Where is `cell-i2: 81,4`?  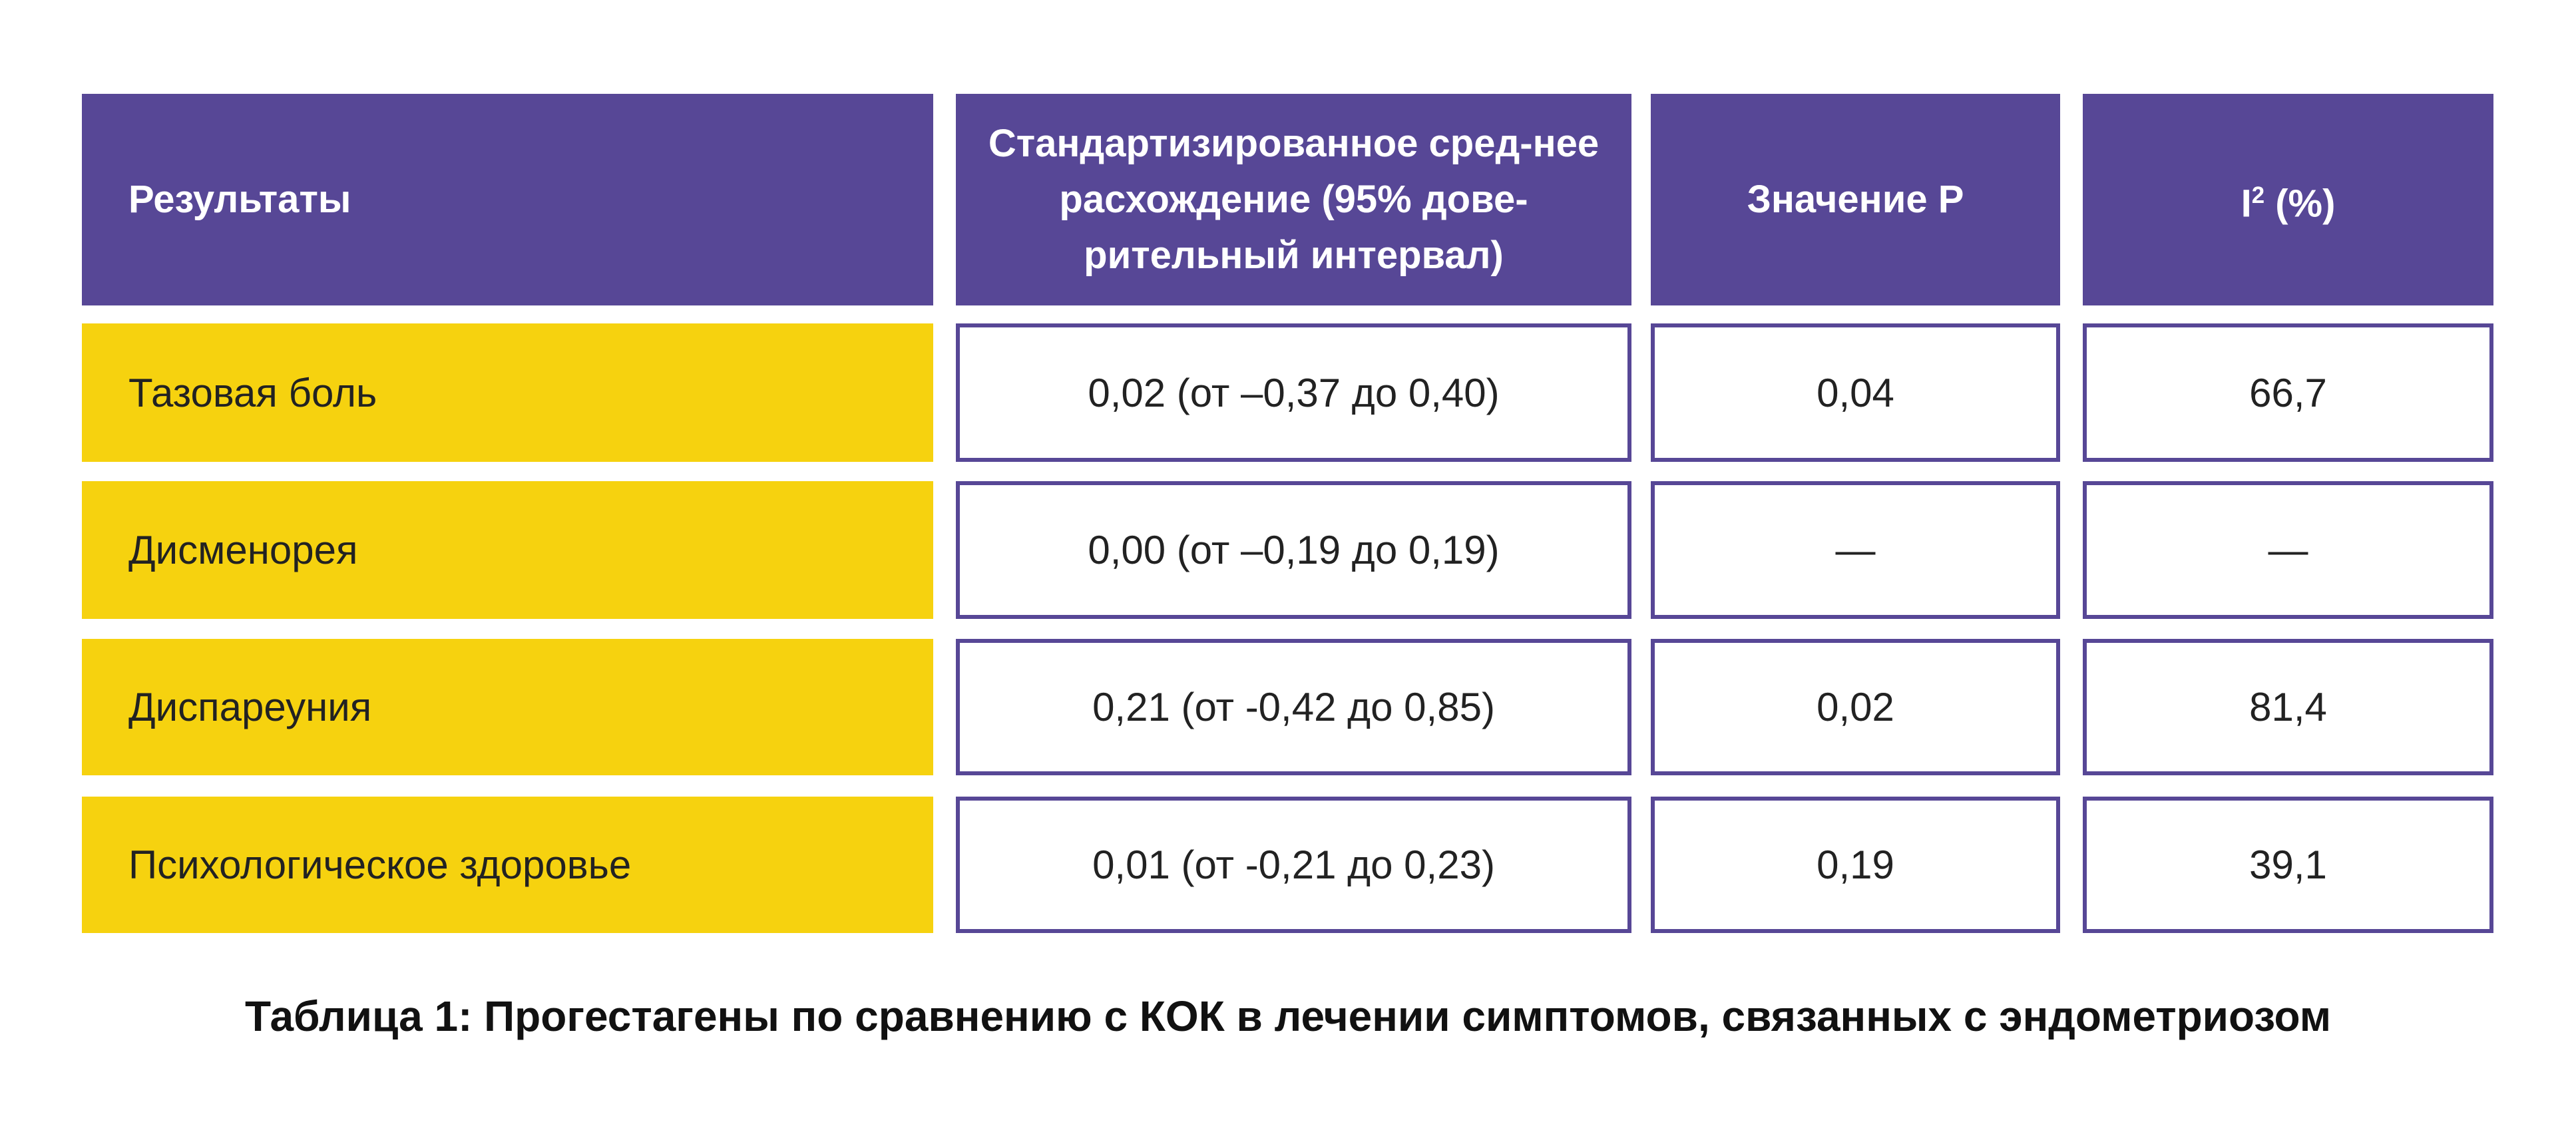 cell-i2: 81,4 is located at coordinates (2288, 707).